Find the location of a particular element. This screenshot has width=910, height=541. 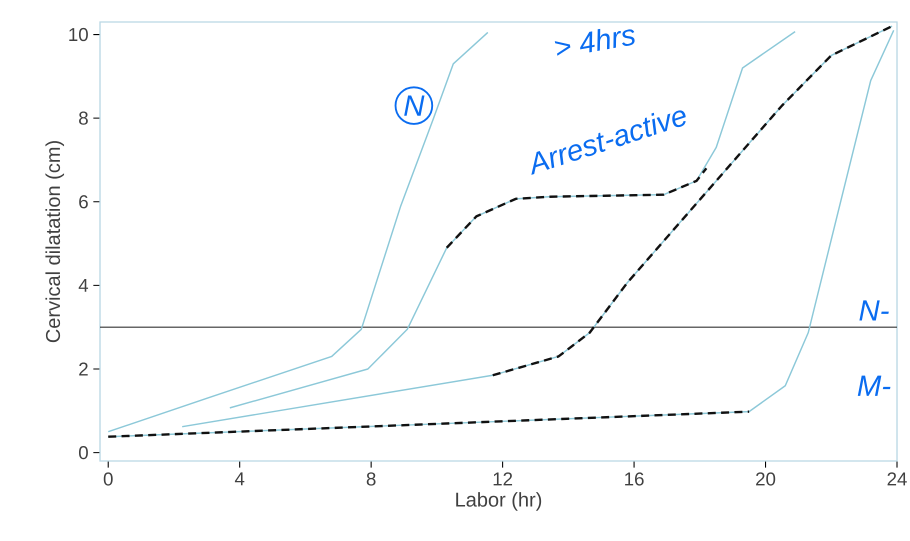

y-tick-label: 0 is located at coordinates (83, 453).